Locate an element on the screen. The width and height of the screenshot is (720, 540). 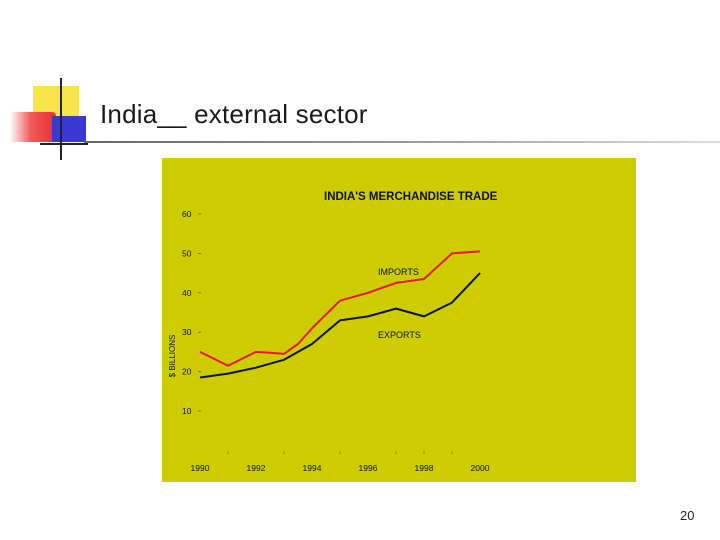
x-tick-label: 1994 is located at coordinates (312, 468).